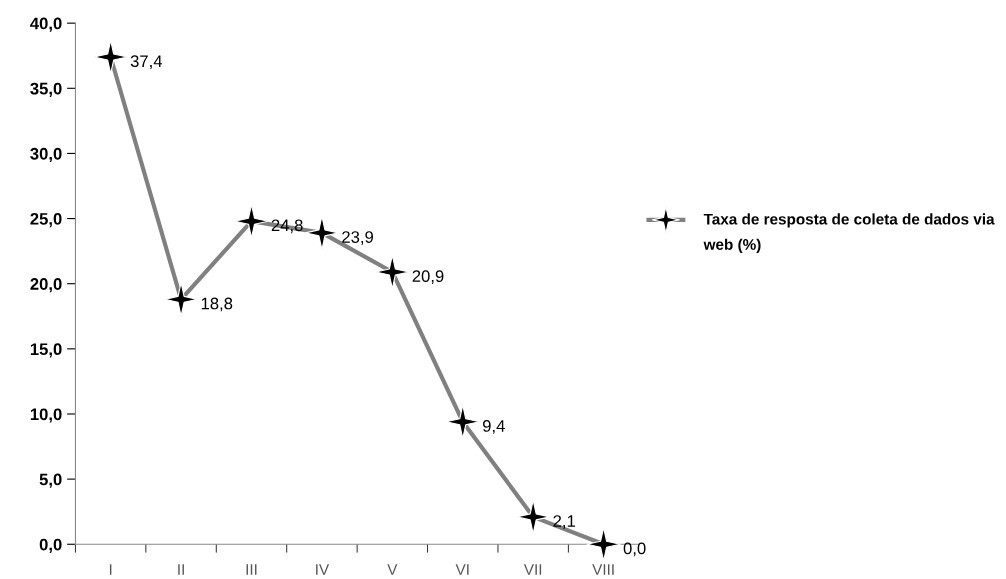 This screenshot has width=1006, height=579. Describe the element at coordinates (217, 304) in the screenshot. I see `data-label: 18,8` at that location.